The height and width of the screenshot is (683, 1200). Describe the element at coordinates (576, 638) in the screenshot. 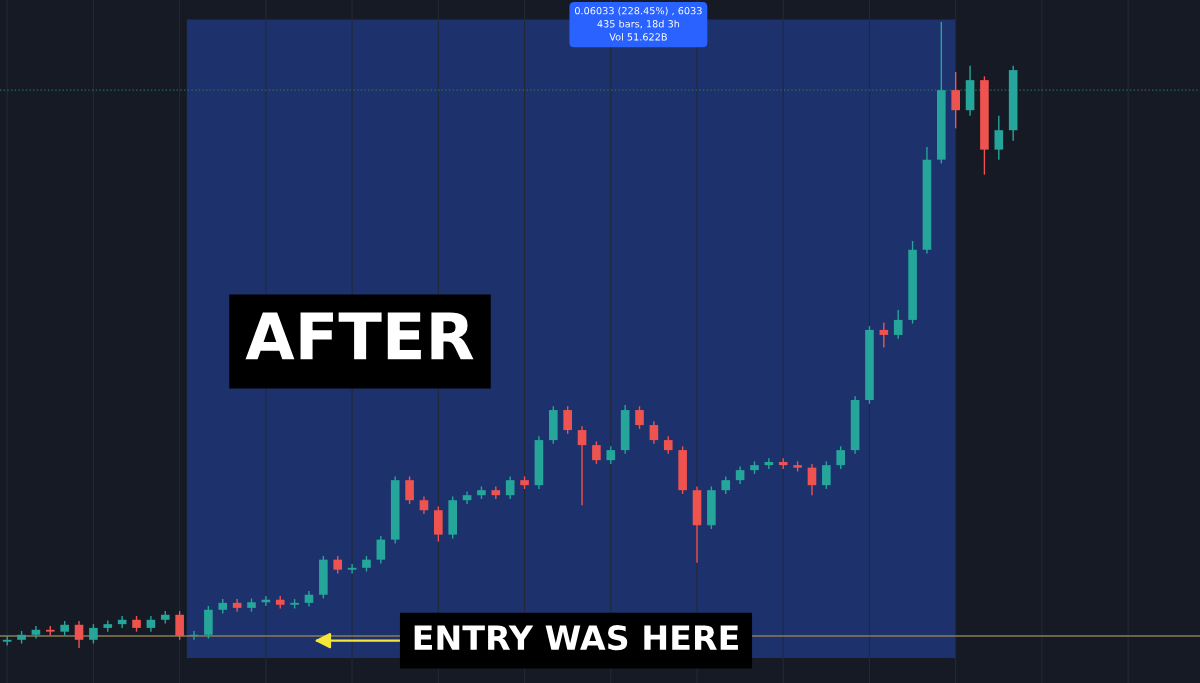

I see `annotation: ENTRY WAS HERE` at that location.